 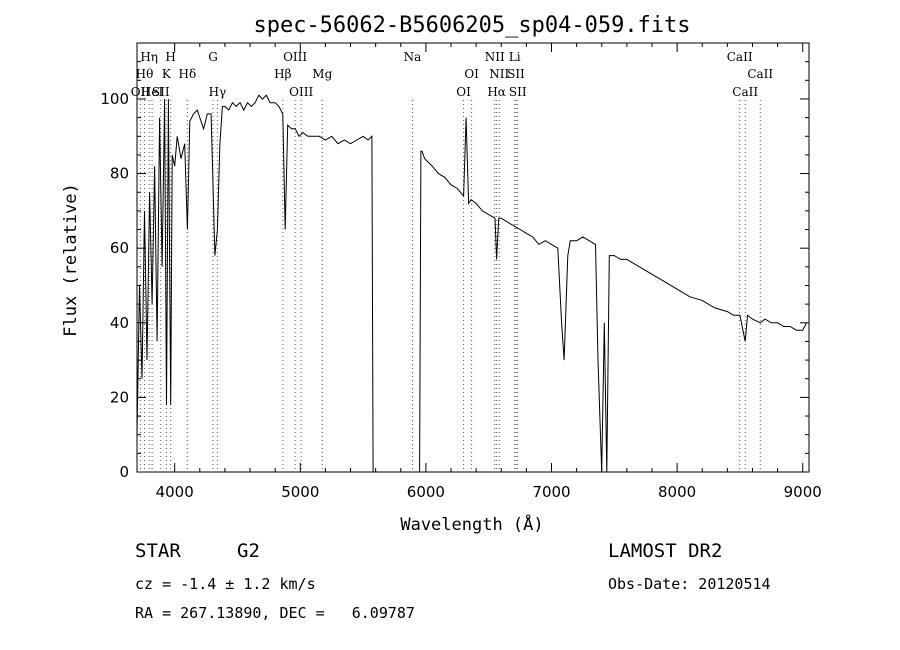 I want to click on spectral-line-label: OII, so click(x=141, y=92).